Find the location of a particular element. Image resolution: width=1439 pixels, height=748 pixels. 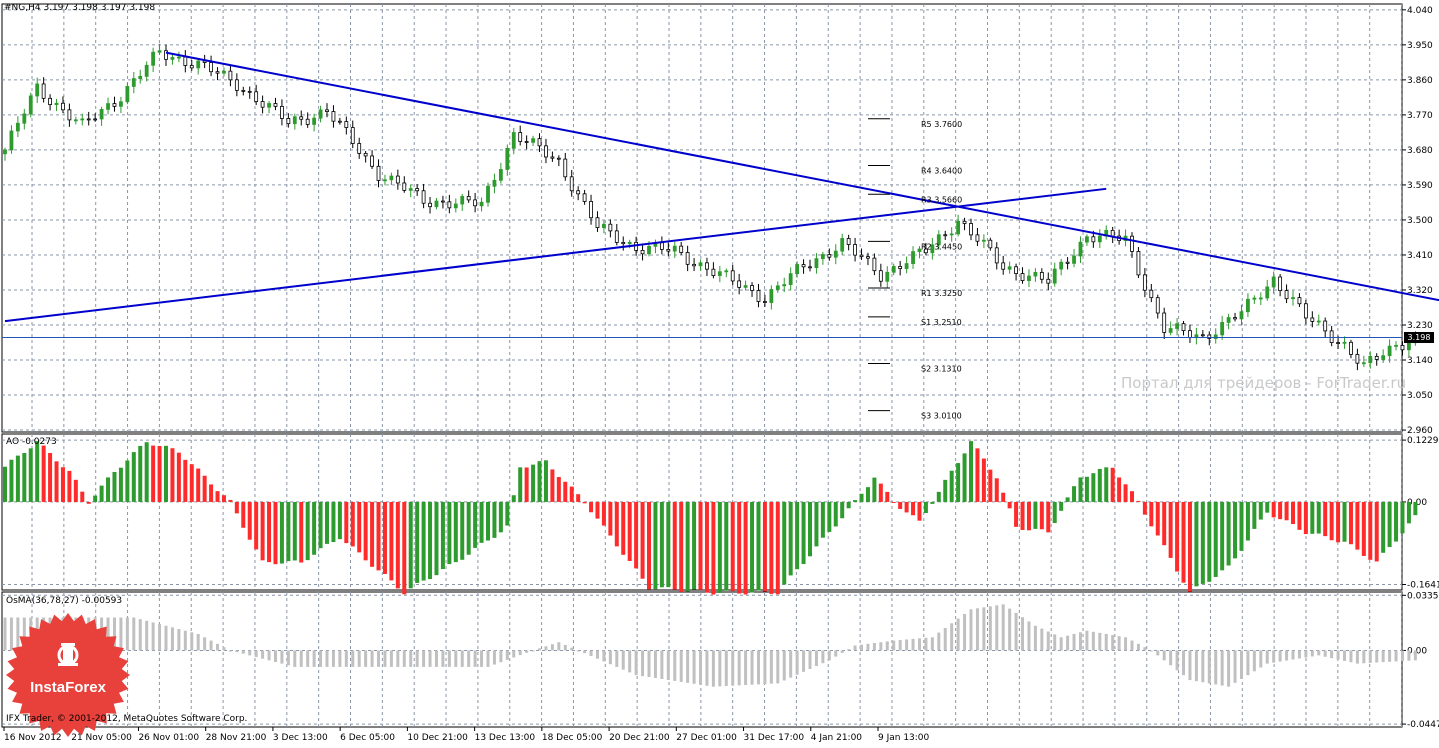

instaforex-logo: InstaForex is located at coordinates (68, 675).